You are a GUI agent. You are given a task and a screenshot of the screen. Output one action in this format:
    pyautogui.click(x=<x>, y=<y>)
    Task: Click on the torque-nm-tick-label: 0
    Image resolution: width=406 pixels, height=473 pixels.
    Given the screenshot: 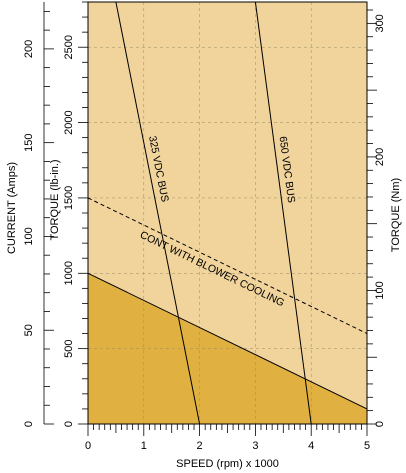 What is the action you would take?
    pyautogui.click(x=380, y=424)
    